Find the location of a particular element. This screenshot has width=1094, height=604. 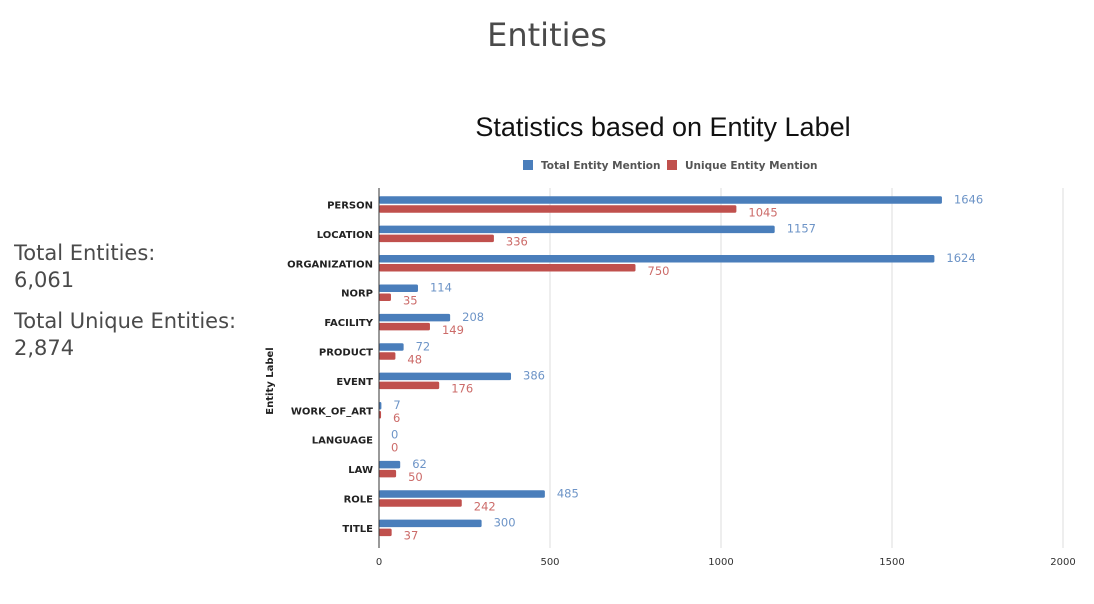

bar-total-law is located at coordinates (390, 464).